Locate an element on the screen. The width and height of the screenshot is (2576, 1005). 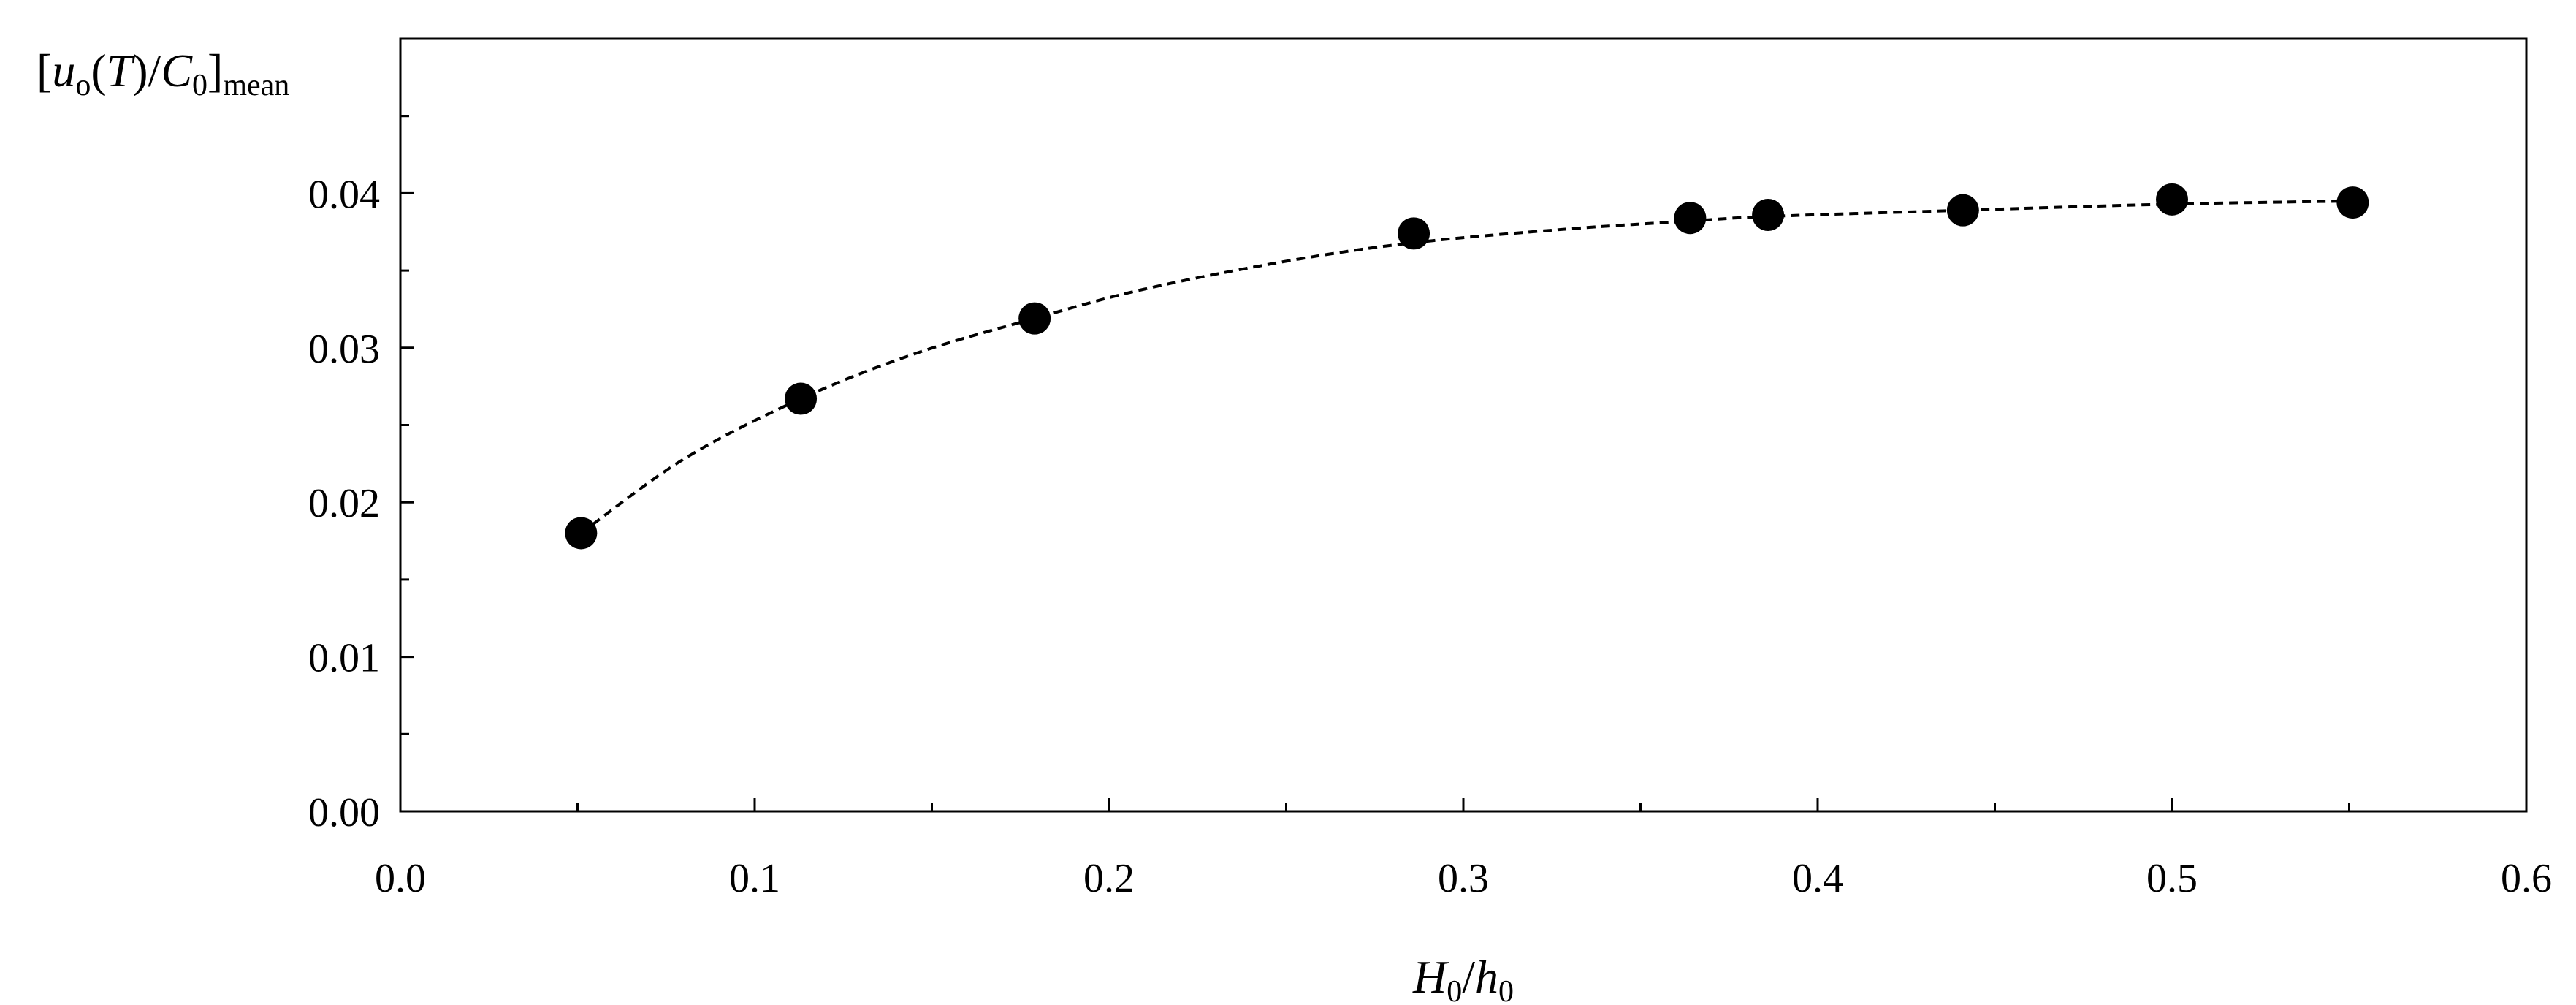
x-axis-title: H0/h0 is located at coordinates (1463, 978).